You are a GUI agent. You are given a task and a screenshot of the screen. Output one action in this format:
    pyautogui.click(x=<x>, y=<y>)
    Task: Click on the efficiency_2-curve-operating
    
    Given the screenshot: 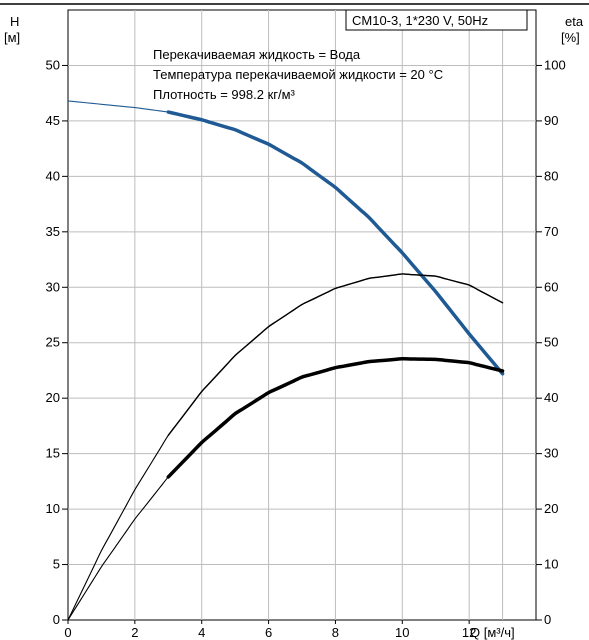 What is the action you would take?
    pyautogui.click(x=335, y=418)
    